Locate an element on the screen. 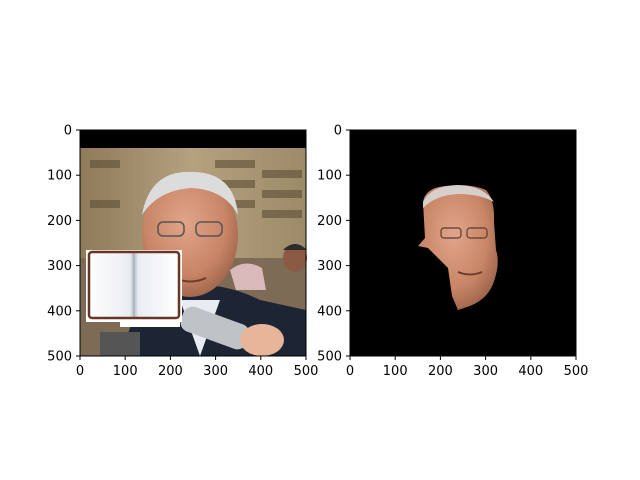  left-x-tick-label-100: 100 is located at coordinates (125, 371).